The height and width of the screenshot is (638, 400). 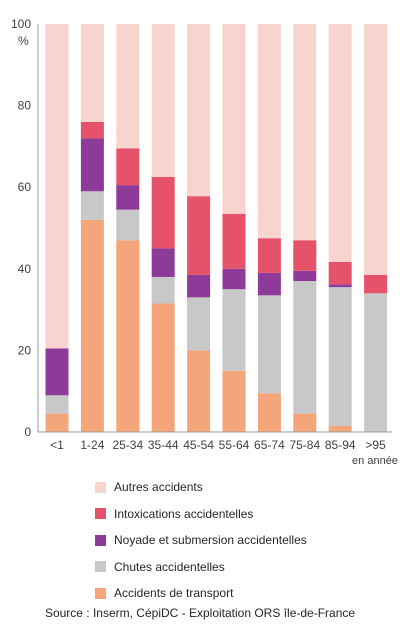 I want to click on x-tick-label: 85-94, so click(x=340, y=445).